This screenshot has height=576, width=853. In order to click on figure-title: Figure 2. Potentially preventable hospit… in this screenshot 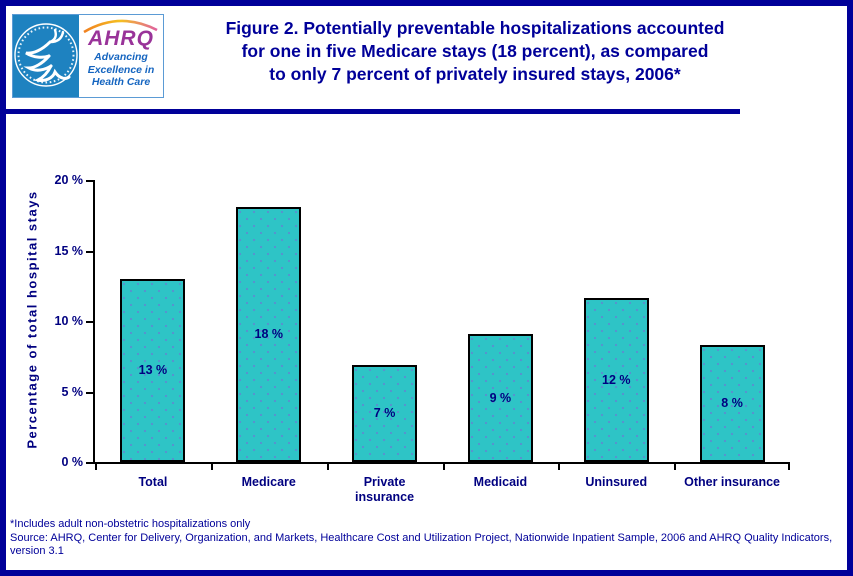, I will do `click(475, 51)`.